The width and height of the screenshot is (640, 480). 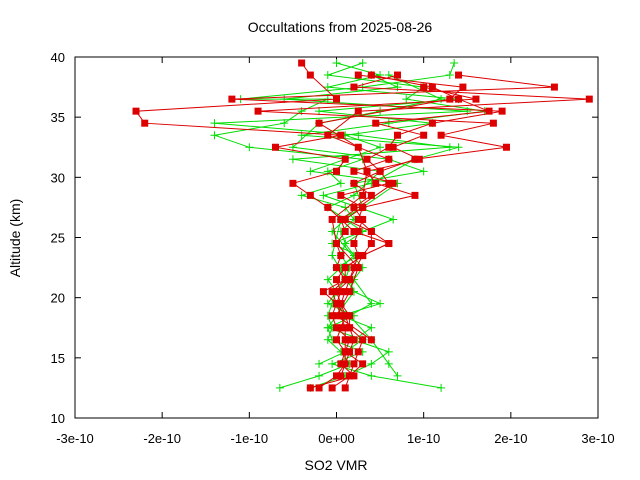 What do you see at coordinates (250, 438) in the screenshot?
I see `x-tick-label: -1e-10` at bounding box center [250, 438].